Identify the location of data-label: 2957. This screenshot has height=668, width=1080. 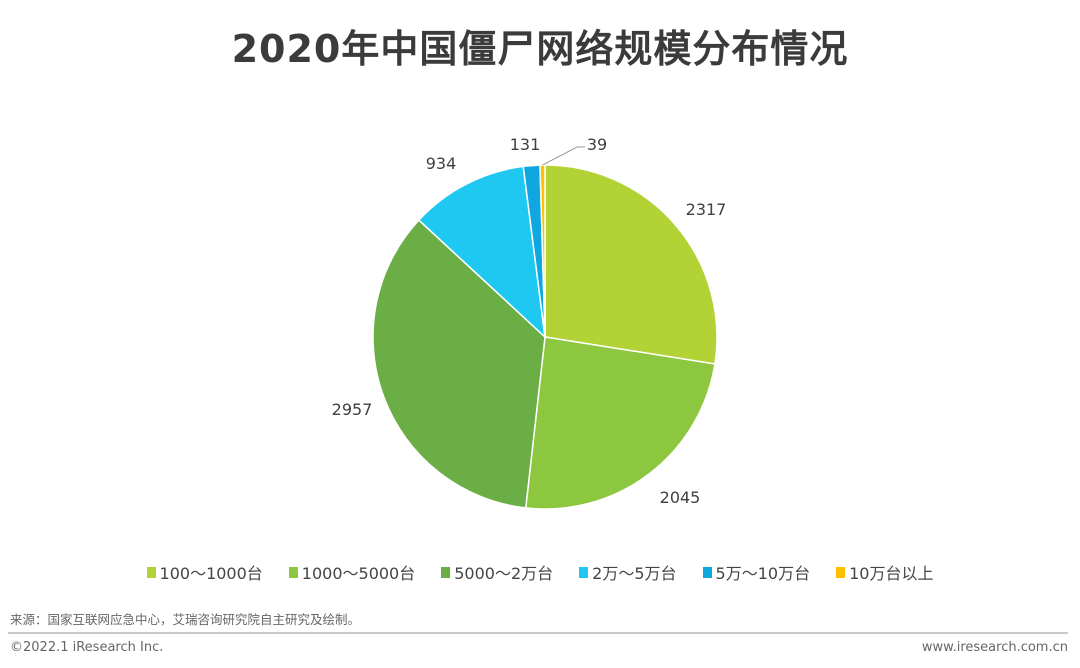
(352, 409).